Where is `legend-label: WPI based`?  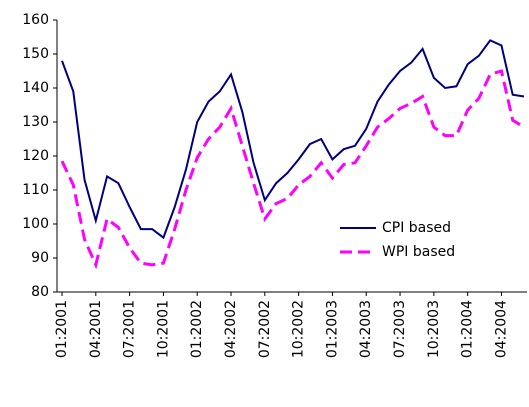
legend-label: WPI based is located at coordinates (418, 252).